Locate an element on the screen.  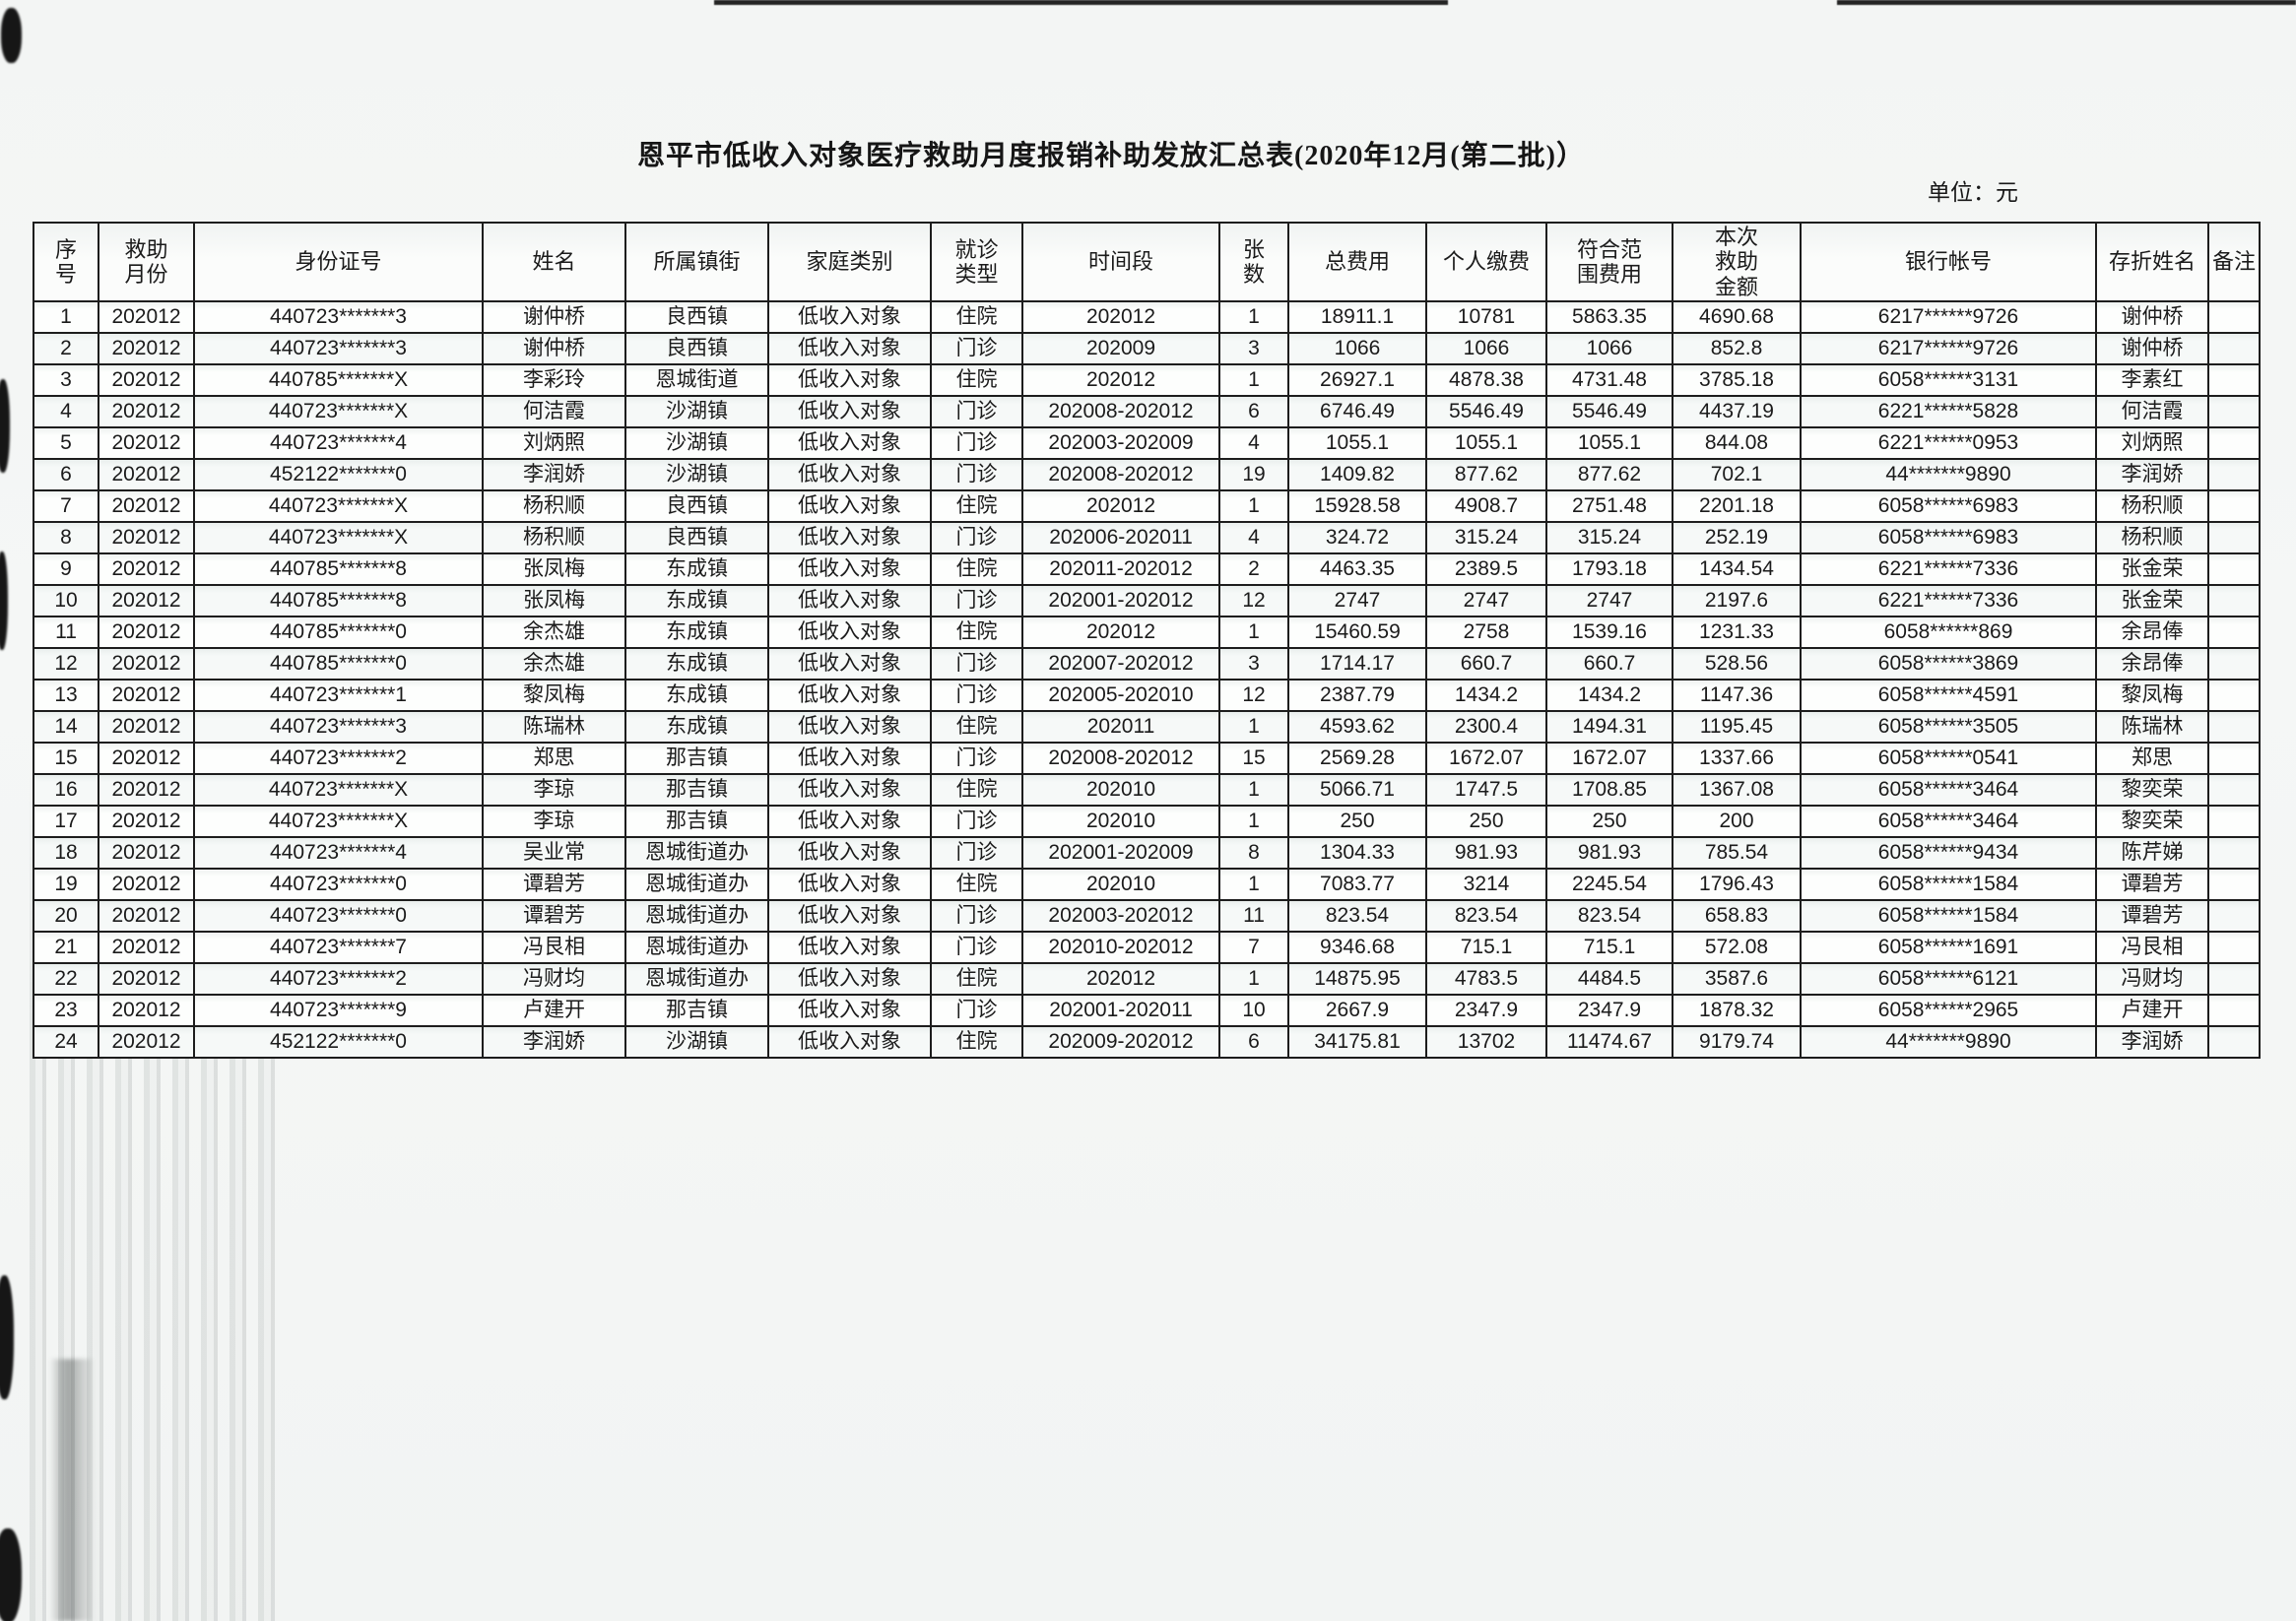
cell-count: 7 is located at coordinates (1253, 947).